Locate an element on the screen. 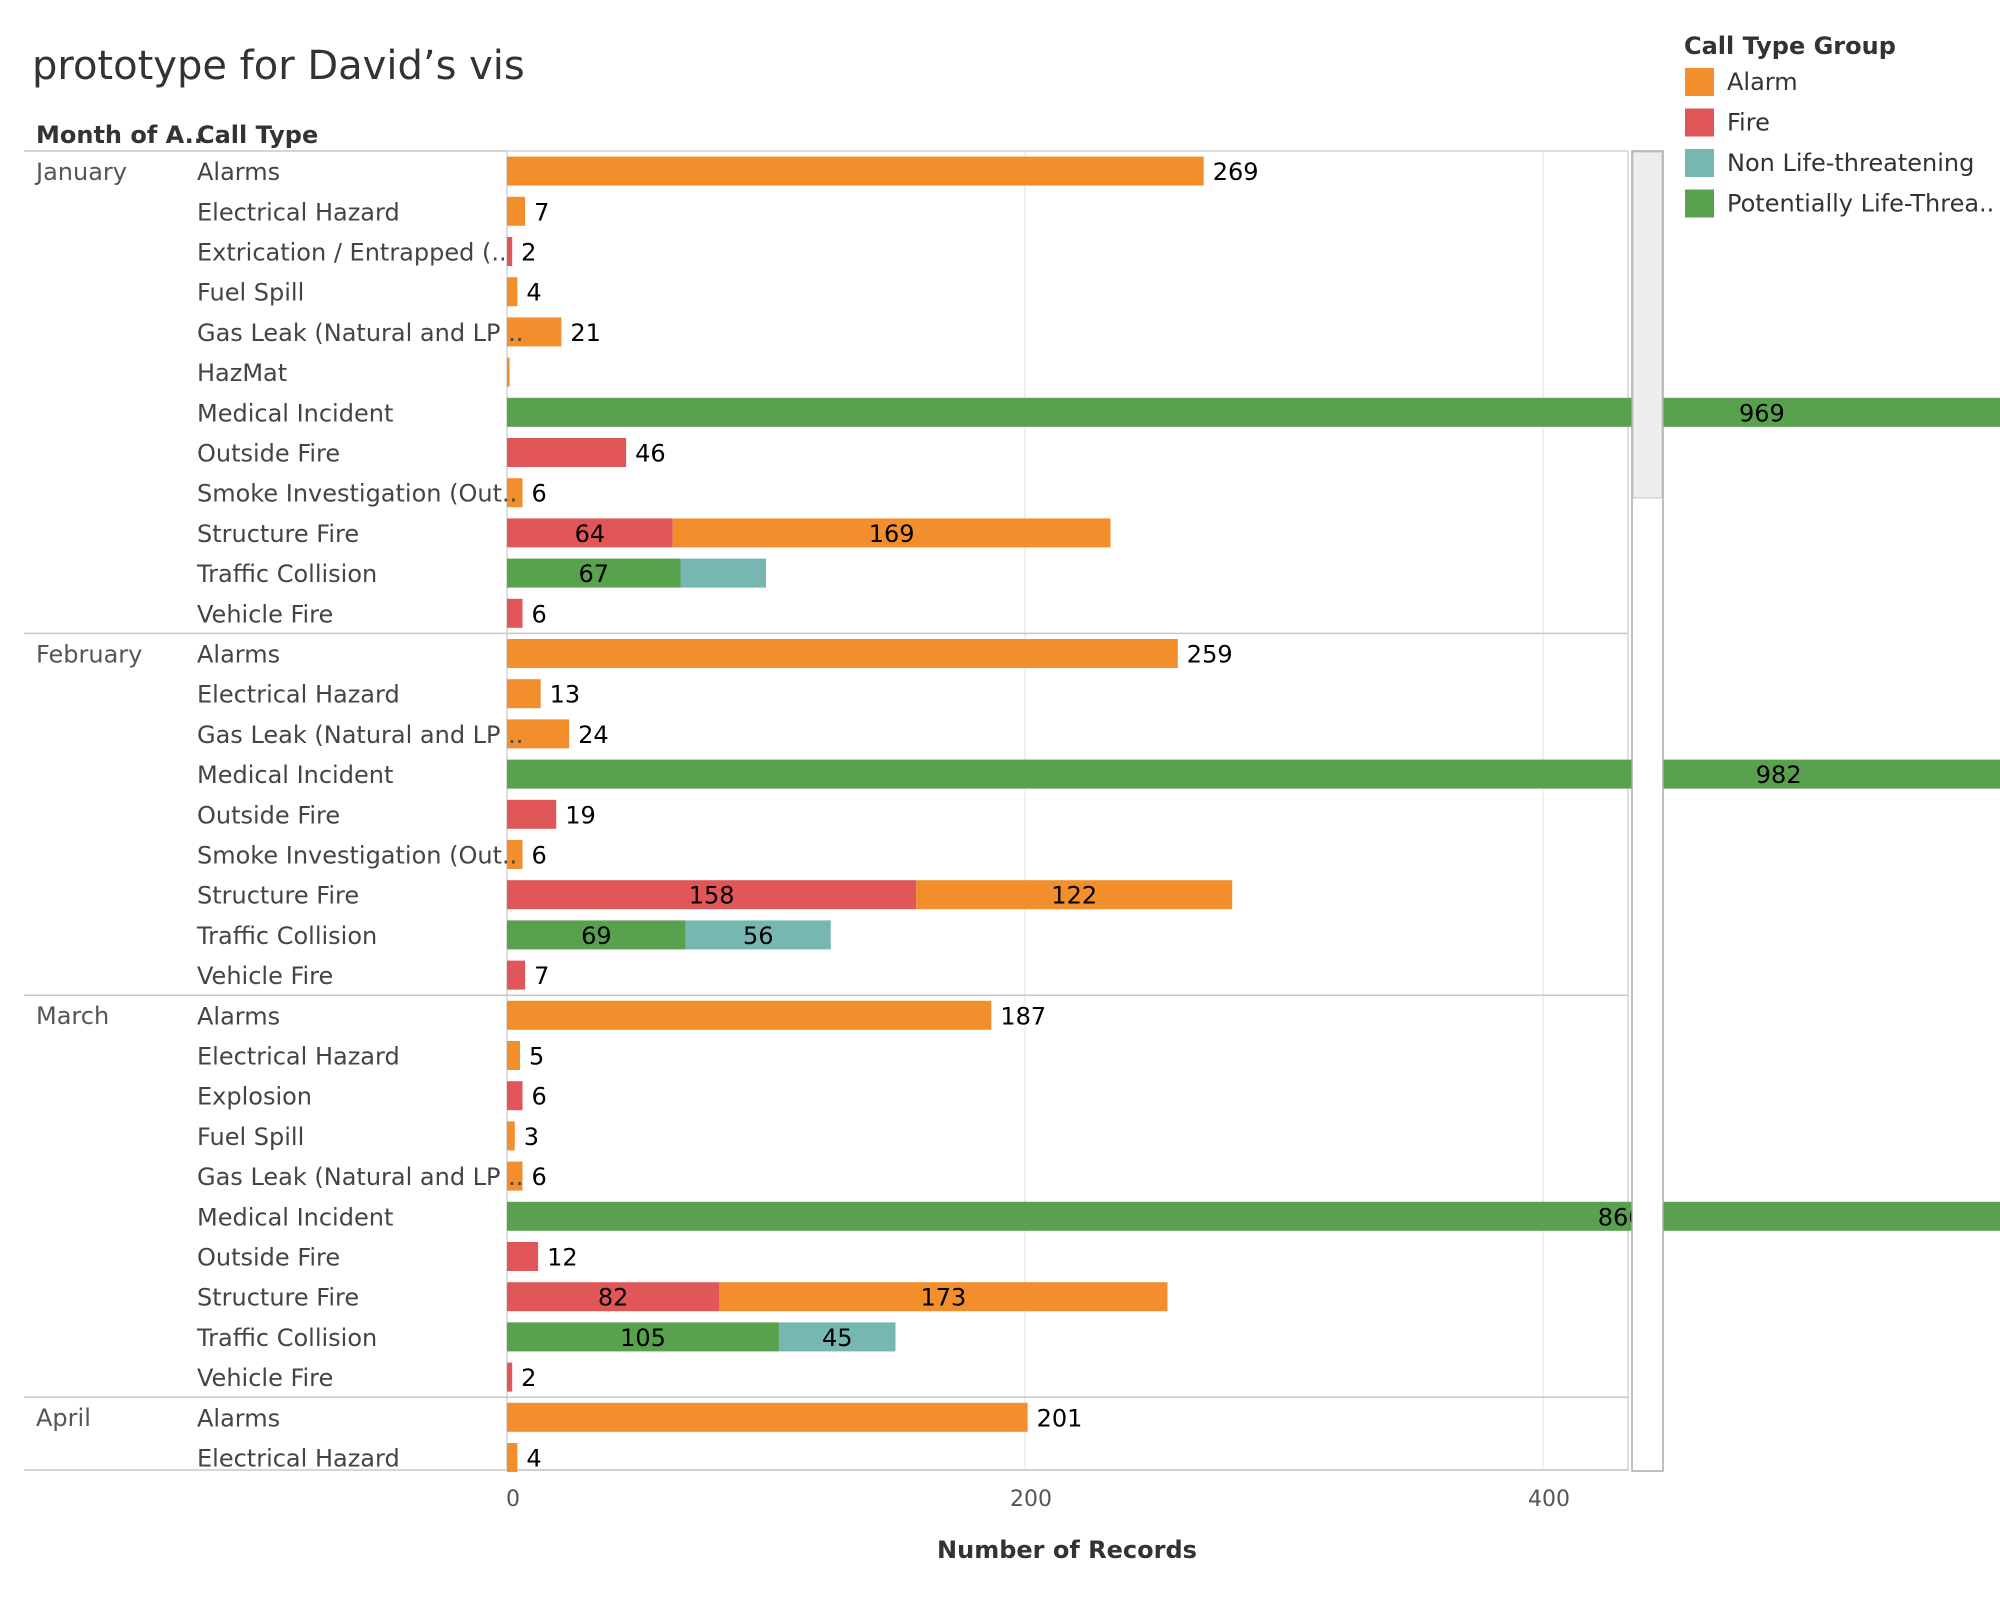 The image size is (2000, 1600). segment-value-label: 45 is located at coordinates (837, 1338).